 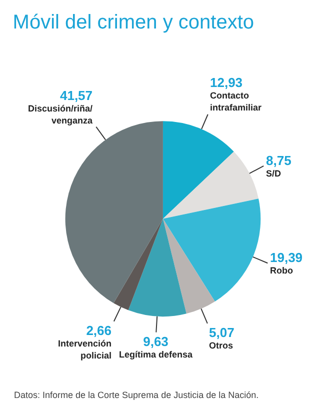 What do you see at coordinates (279, 160) in the screenshot?
I see `data-label: 8,75` at bounding box center [279, 160].